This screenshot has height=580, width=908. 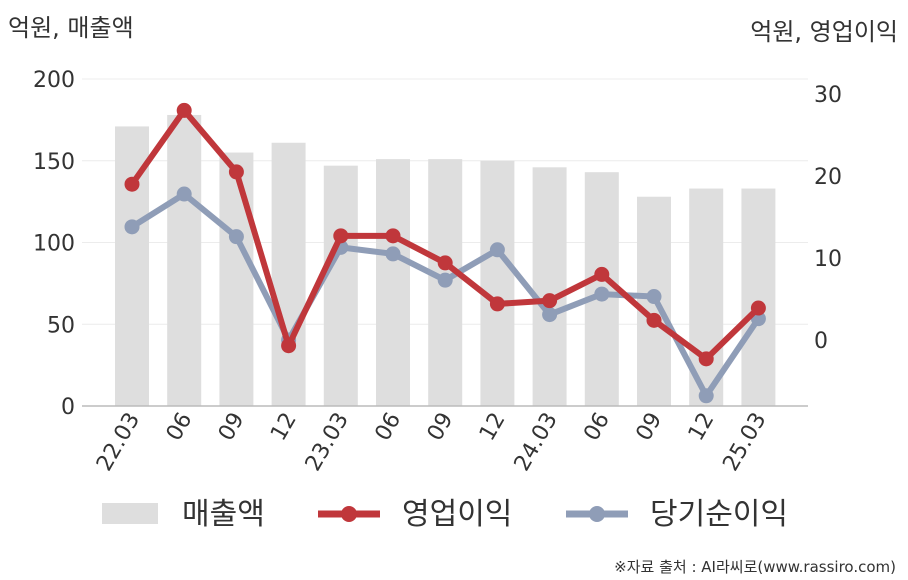 I want to click on legend-swatch-operating-profit, so click(x=349, y=514).